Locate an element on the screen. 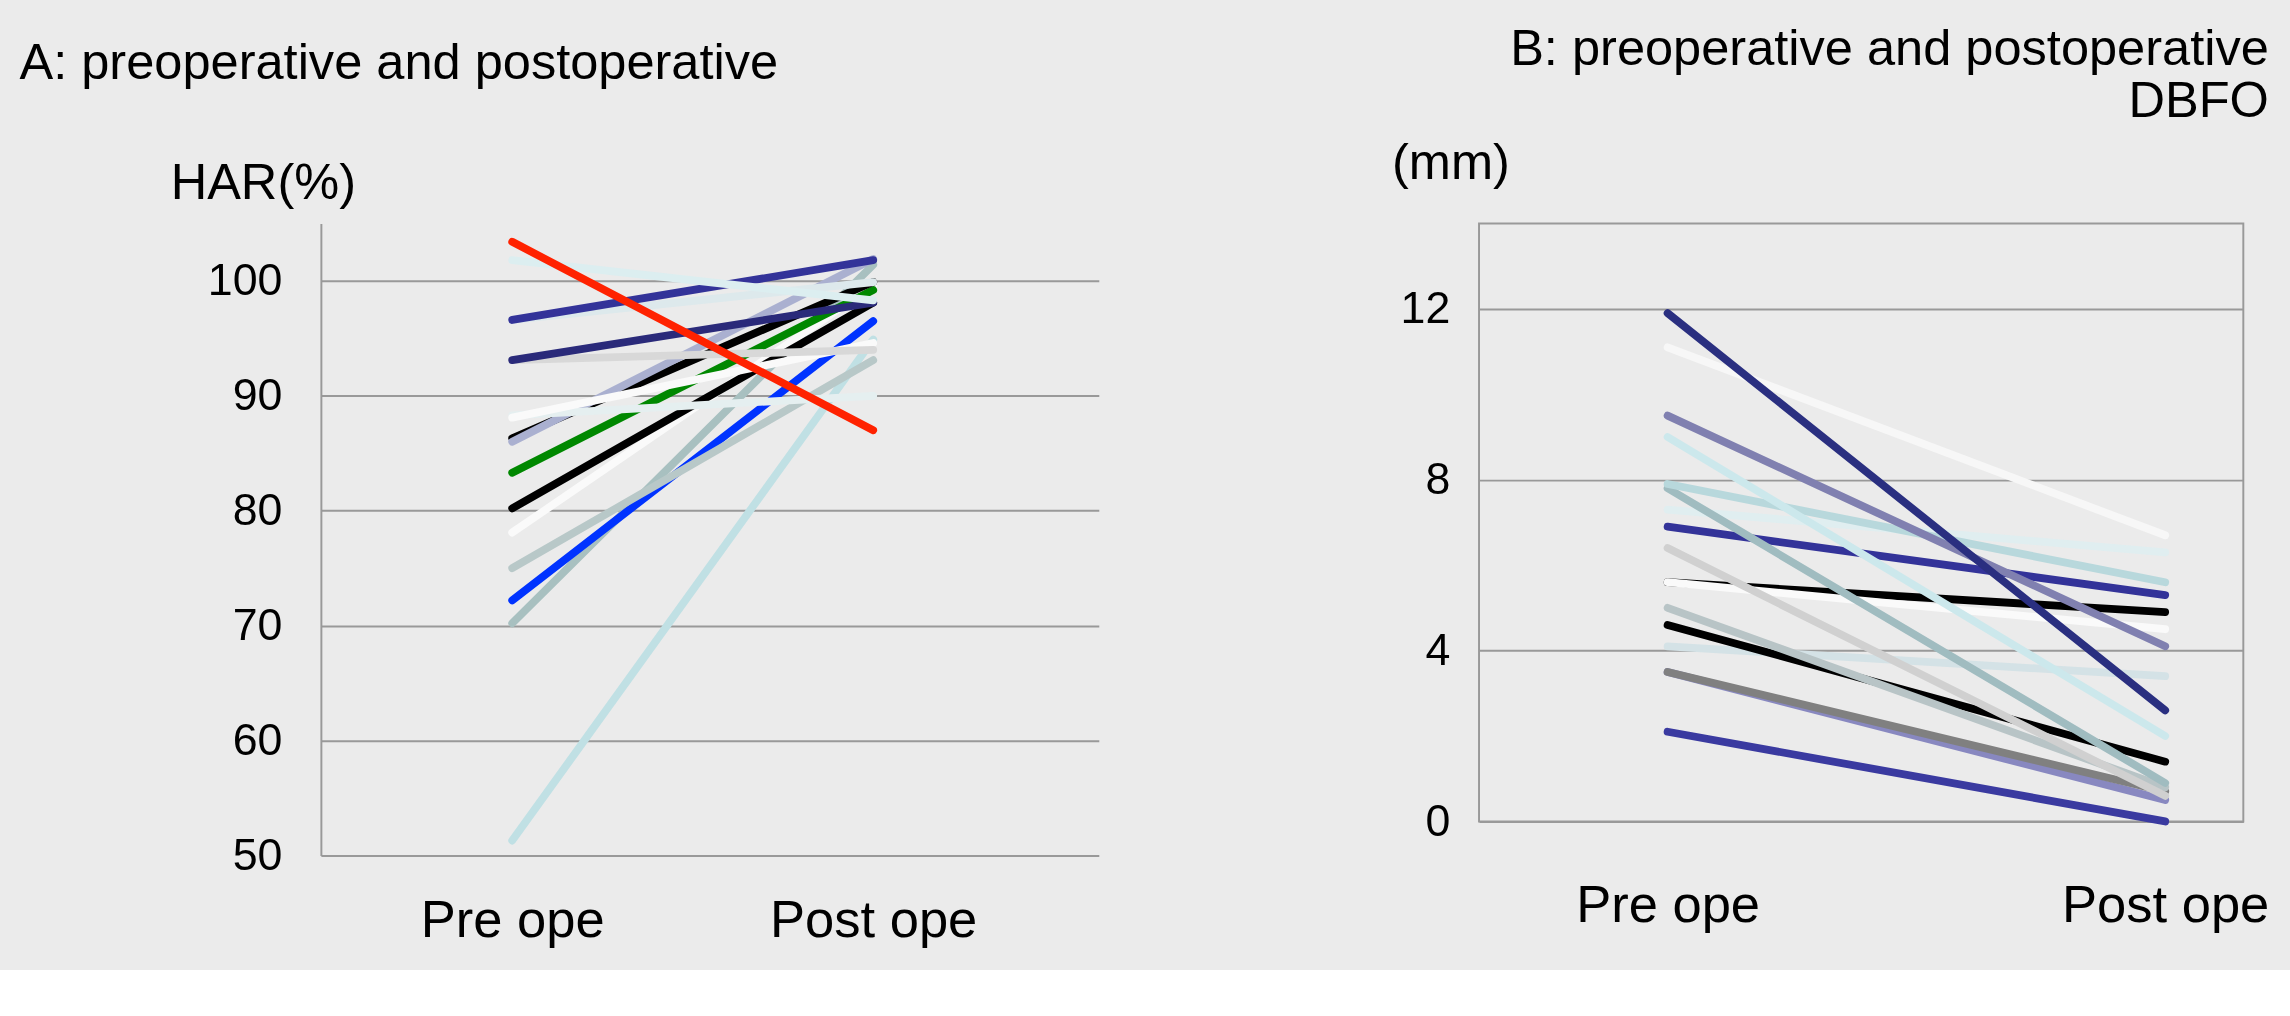 Image resolution: width=2290 pixels, height=1016 pixels. y-tick-label: 0 is located at coordinates (1438, 820).